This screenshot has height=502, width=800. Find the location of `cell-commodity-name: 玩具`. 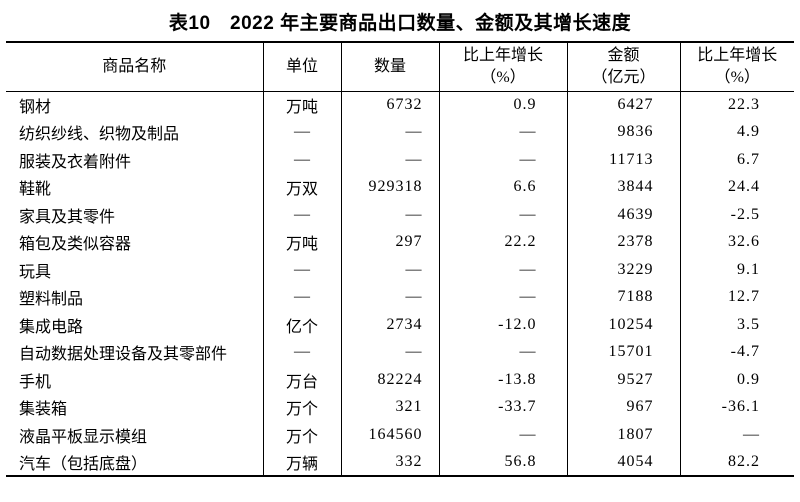

cell-commodity-name: 玩具 is located at coordinates (135, 270).